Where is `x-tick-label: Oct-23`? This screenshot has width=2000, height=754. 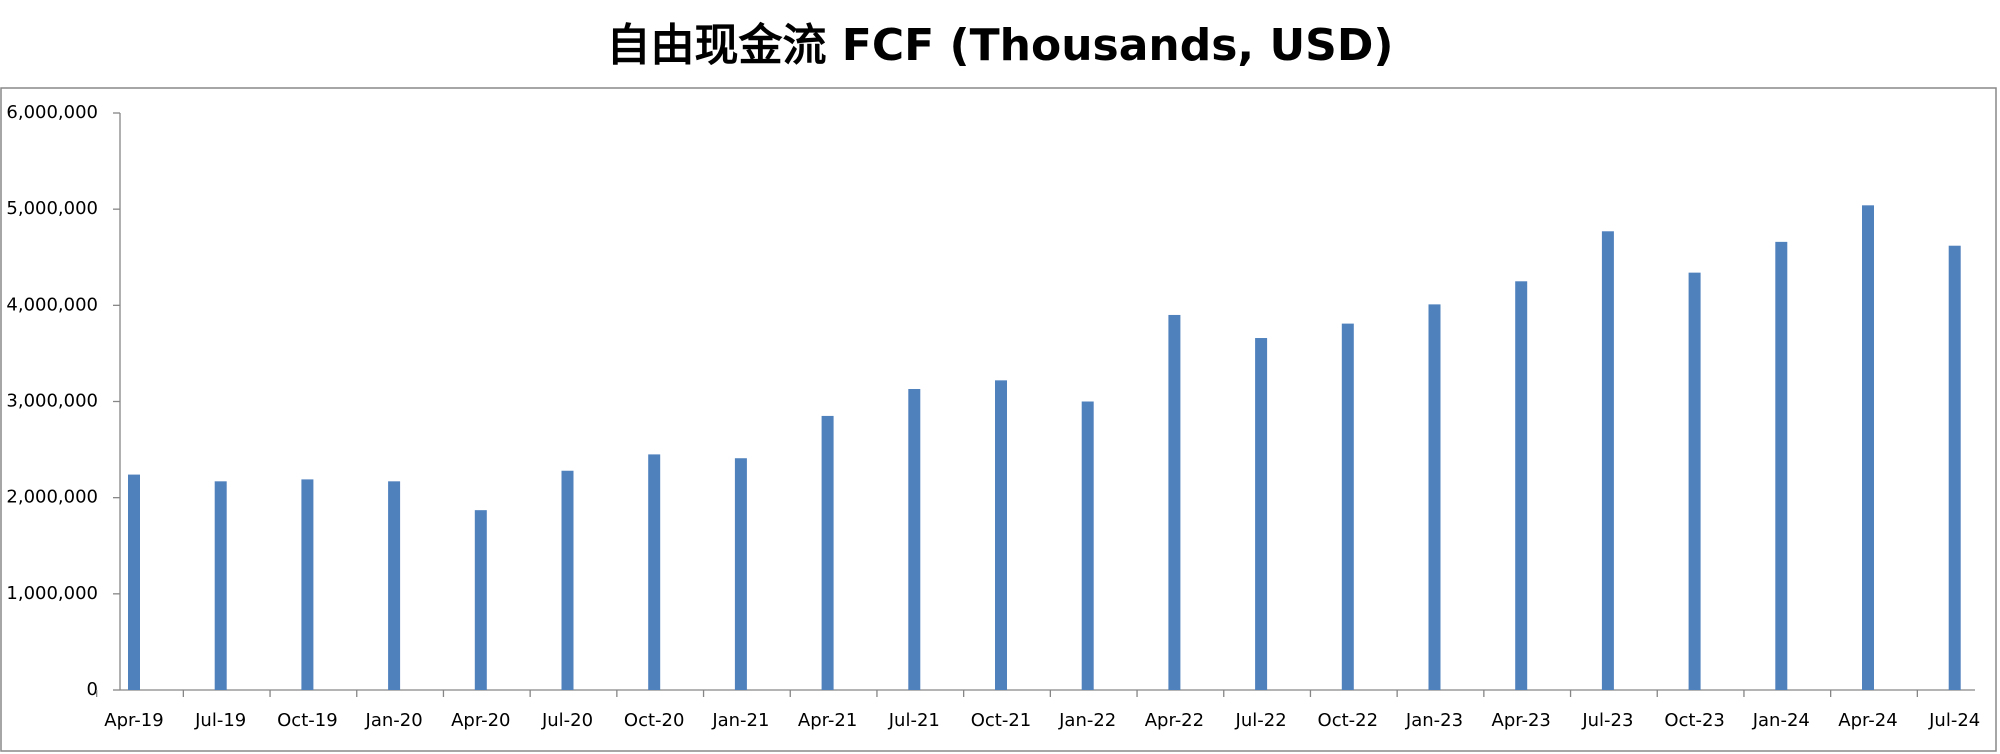 x-tick-label: Oct-23 is located at coordinates (1694, 720).